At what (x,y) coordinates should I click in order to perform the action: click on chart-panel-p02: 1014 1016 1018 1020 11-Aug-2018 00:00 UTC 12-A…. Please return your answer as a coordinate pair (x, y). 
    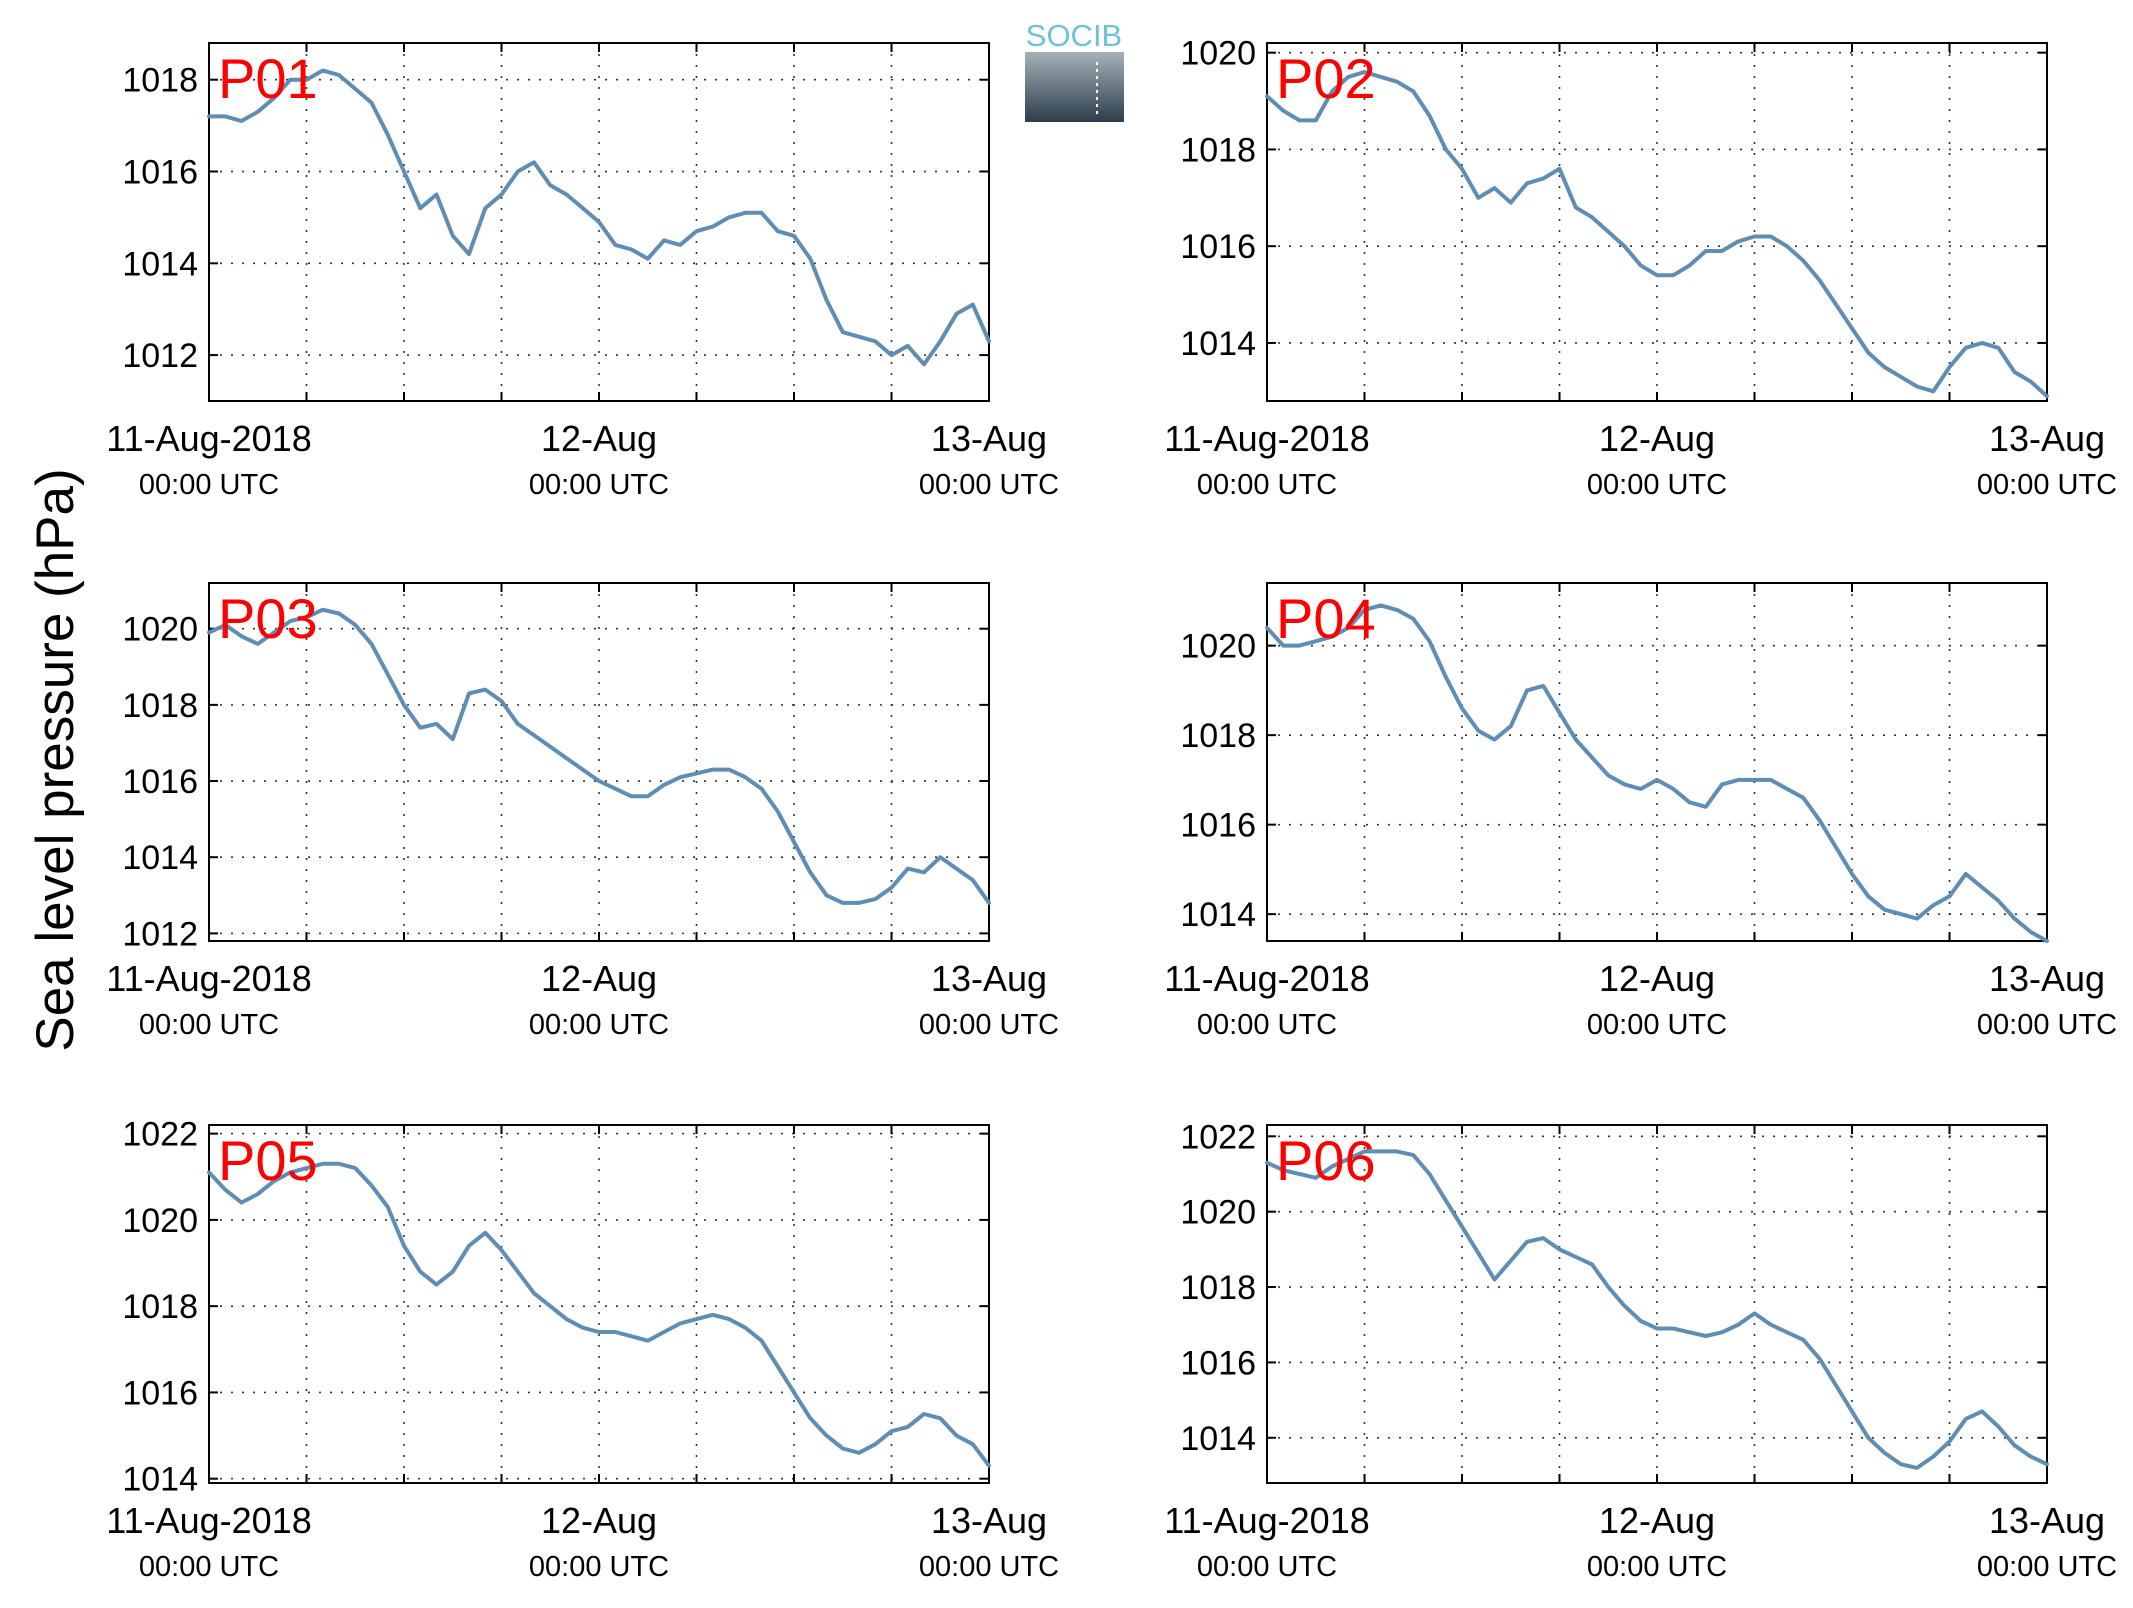
    Looking at the image, I should click on (1640, 268).